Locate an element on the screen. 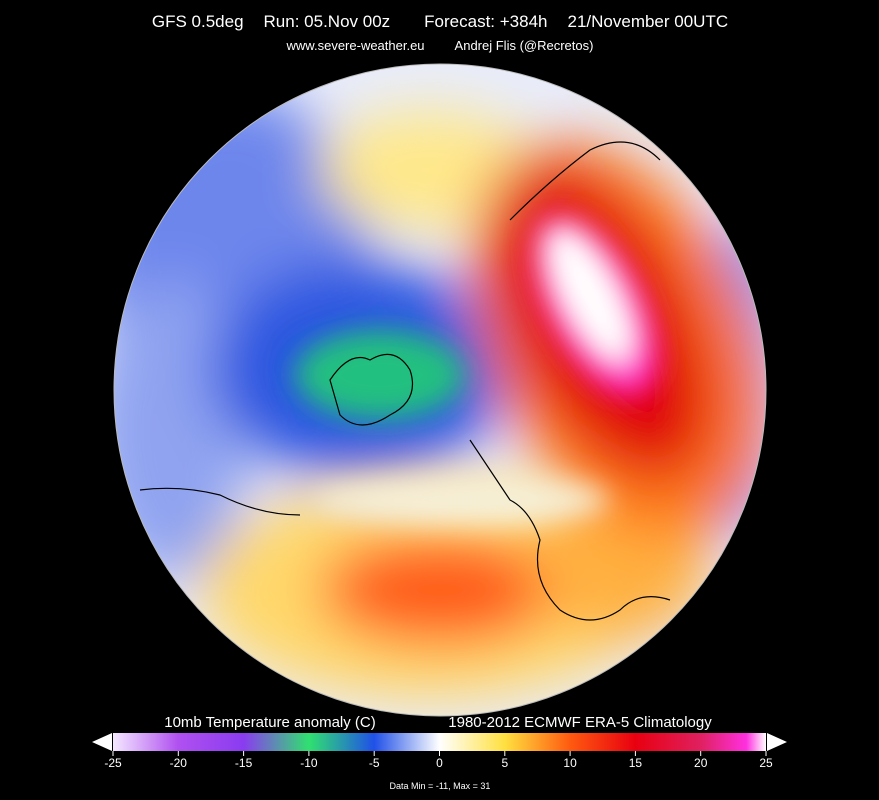 The image size is (879, 800). tick-label: 10 is located at coordinates (570, 763).